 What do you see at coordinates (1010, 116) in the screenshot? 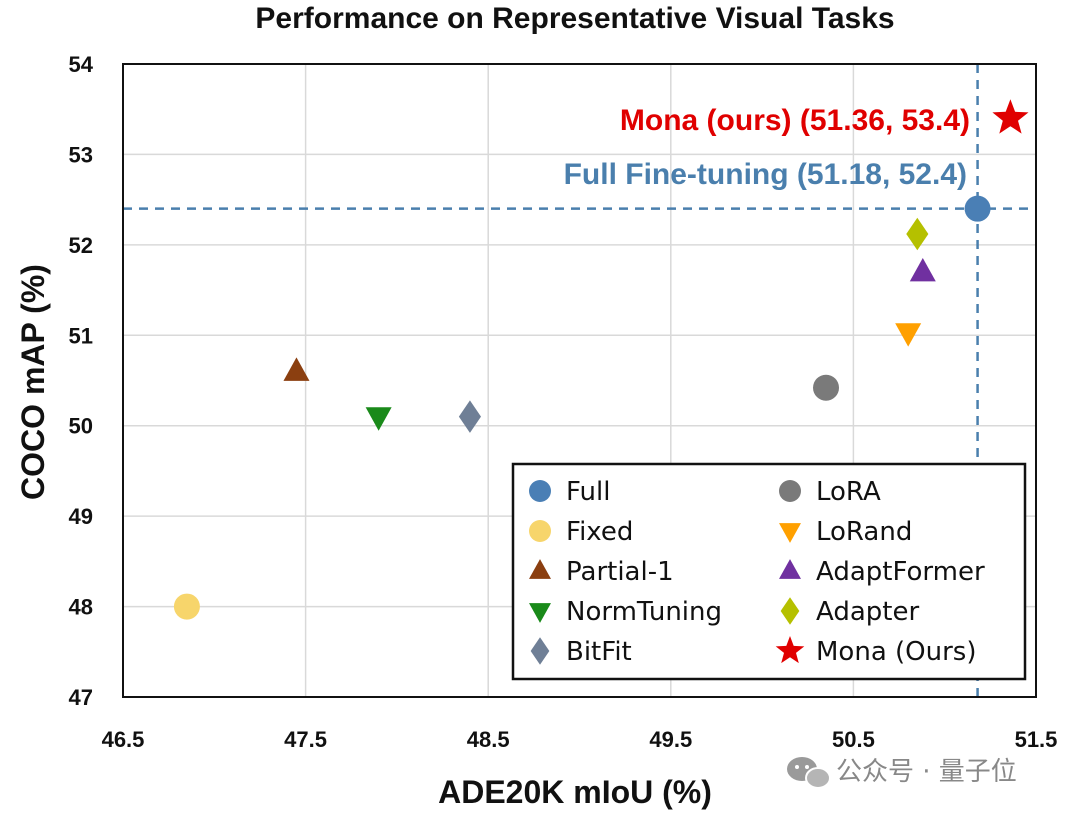
I see `point-mona-ours` at bounding box center [1010, 116].